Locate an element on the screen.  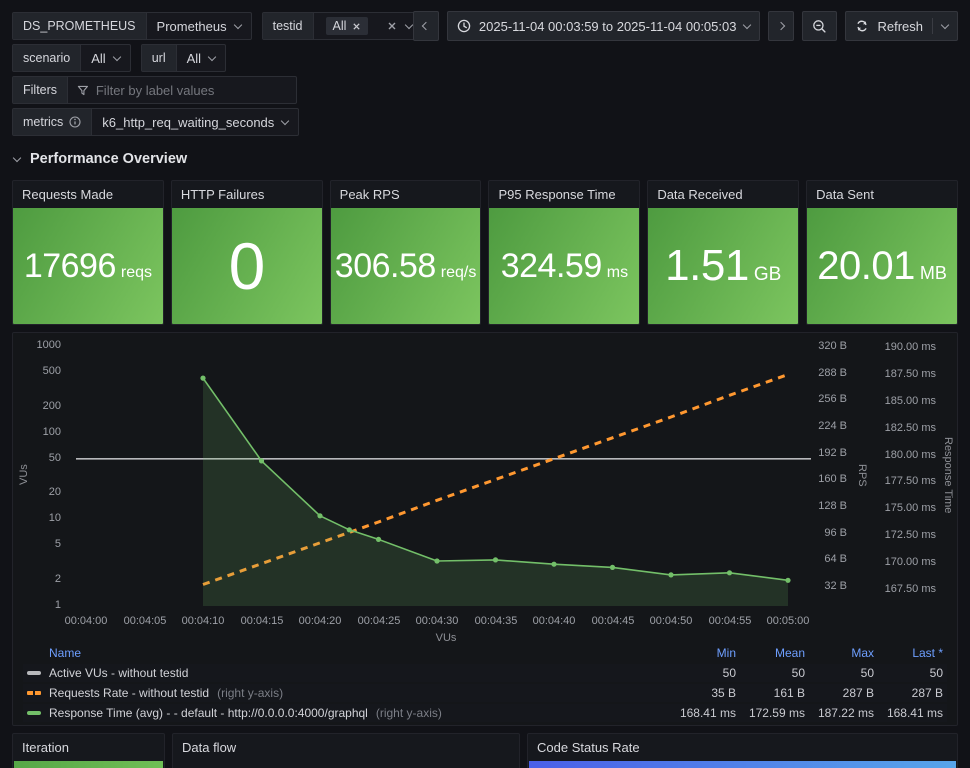
axis-tick: 172.50 ms is located at coordinates (910, 535).